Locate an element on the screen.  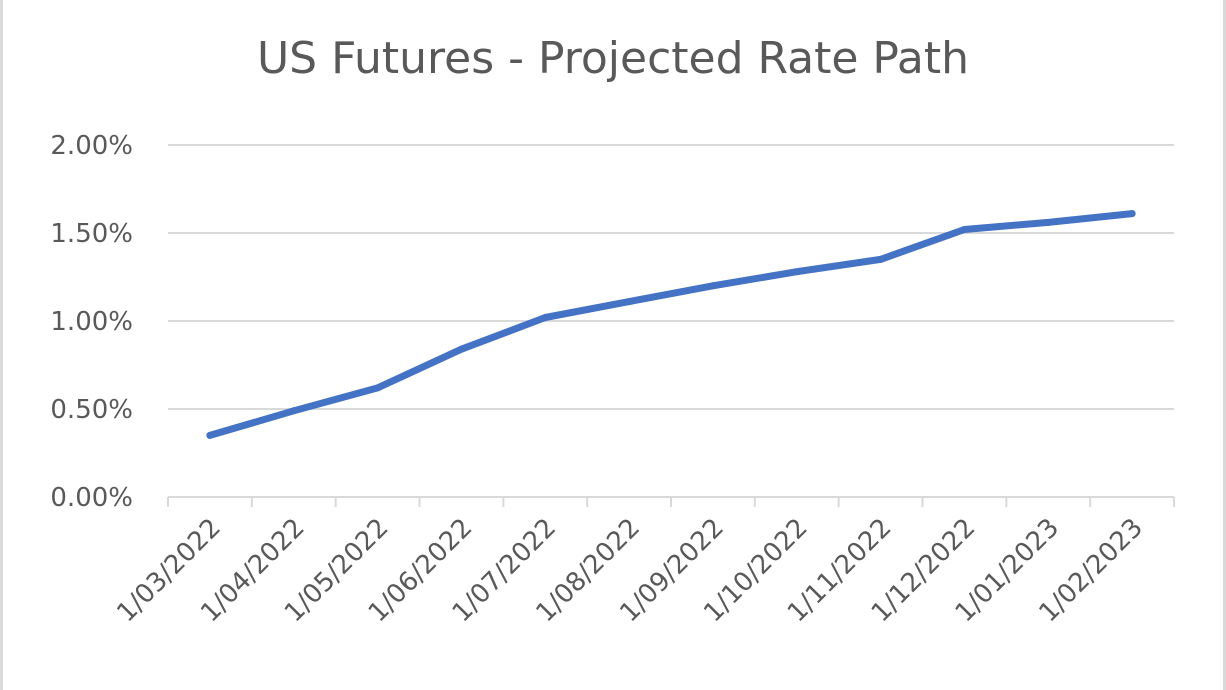
y-tick-label: 1.00% is located at coordinates (91, 322).